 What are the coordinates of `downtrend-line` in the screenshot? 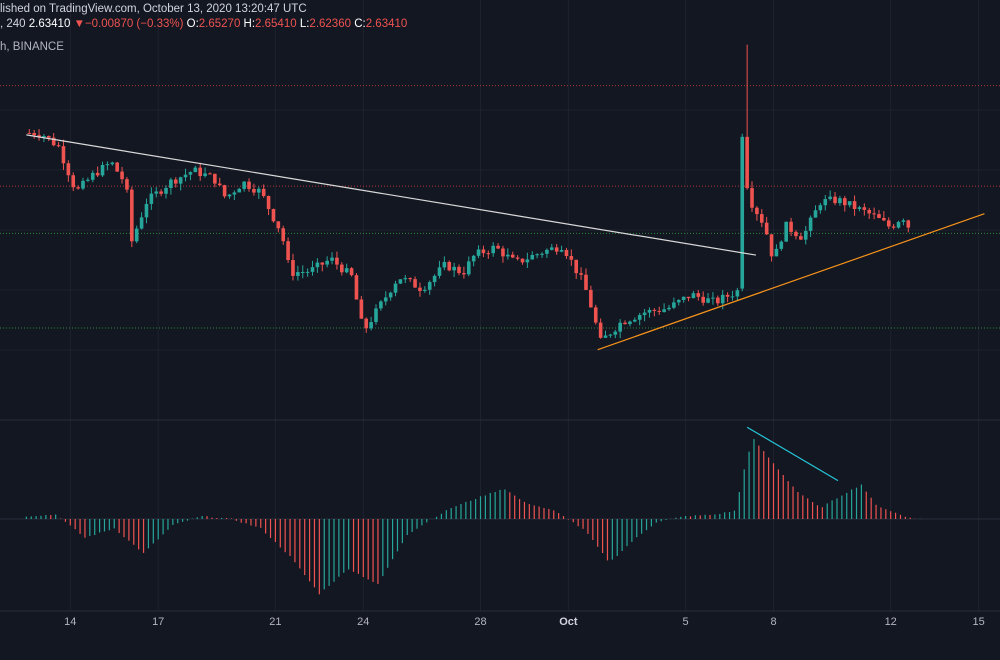 It's located at (391, 195).